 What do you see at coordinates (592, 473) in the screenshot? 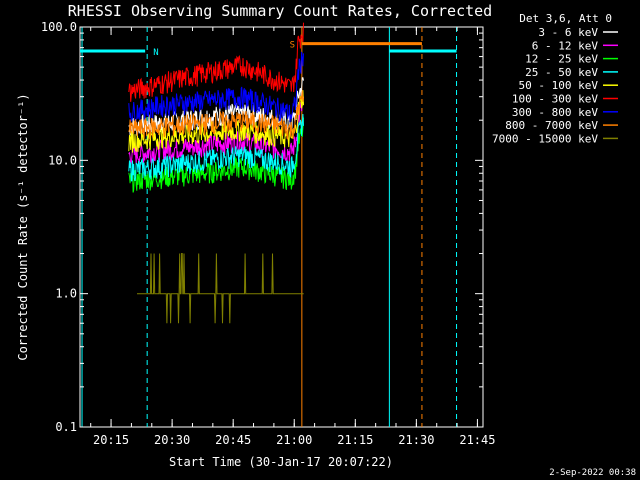
I see `footer-date: 2-Sep-2022 00:38` at bounding box center [592, 473].